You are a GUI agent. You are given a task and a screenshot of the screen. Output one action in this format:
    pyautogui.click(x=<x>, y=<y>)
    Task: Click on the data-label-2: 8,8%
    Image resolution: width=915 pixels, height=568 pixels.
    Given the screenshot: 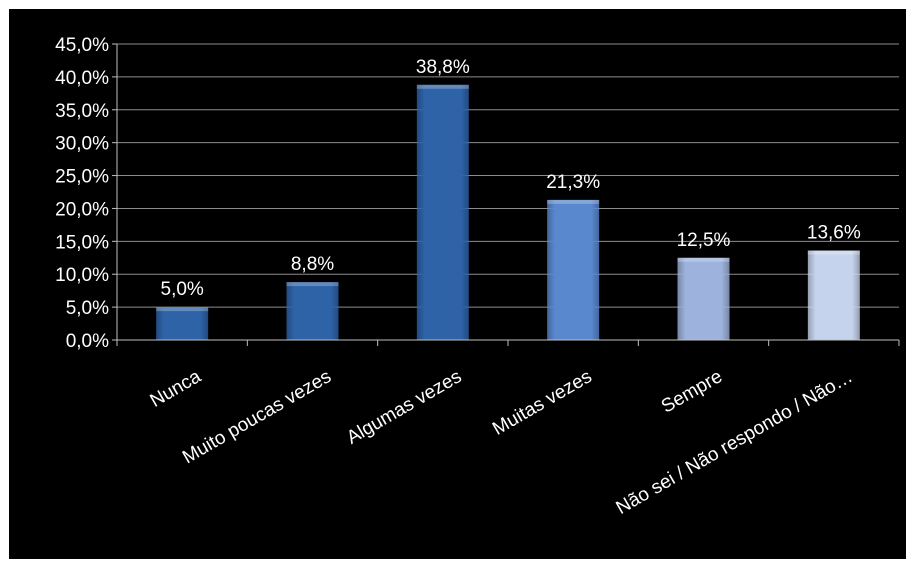 What is the action you would take?
    pyautogui.click(x=312, y=264)
    